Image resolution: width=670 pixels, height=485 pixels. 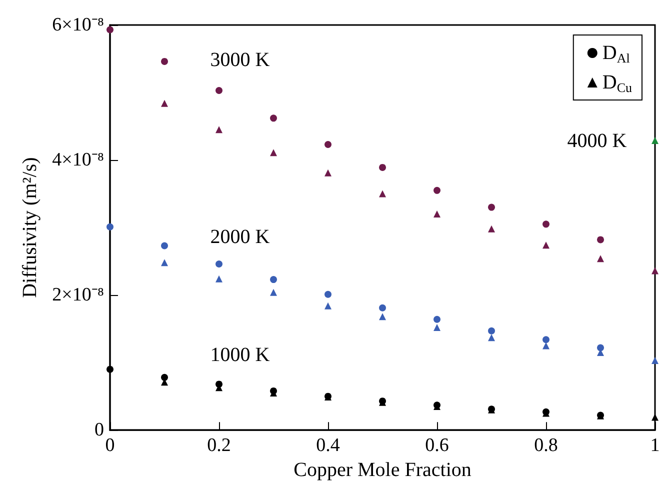 What do you see at coordinates (78, 160) in the screenshot?
I see `y-tick-label: 4×10⁻⁸` at bounding box center [78, 160].